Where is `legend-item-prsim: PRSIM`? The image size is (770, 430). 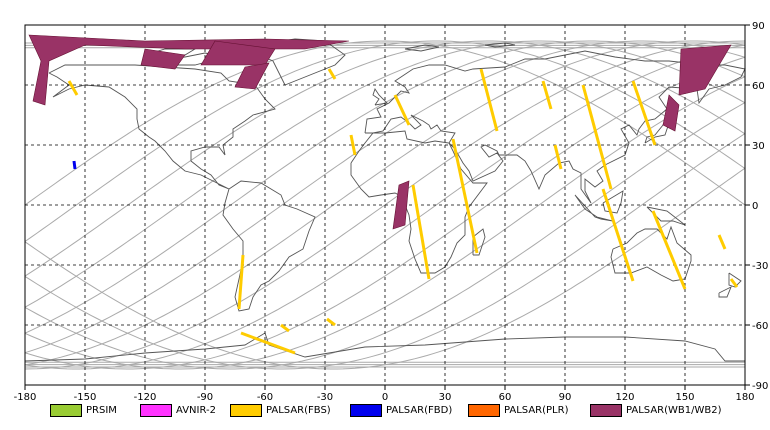 legend-item-prsim: PRSIM is located at coordinates (83, 410).